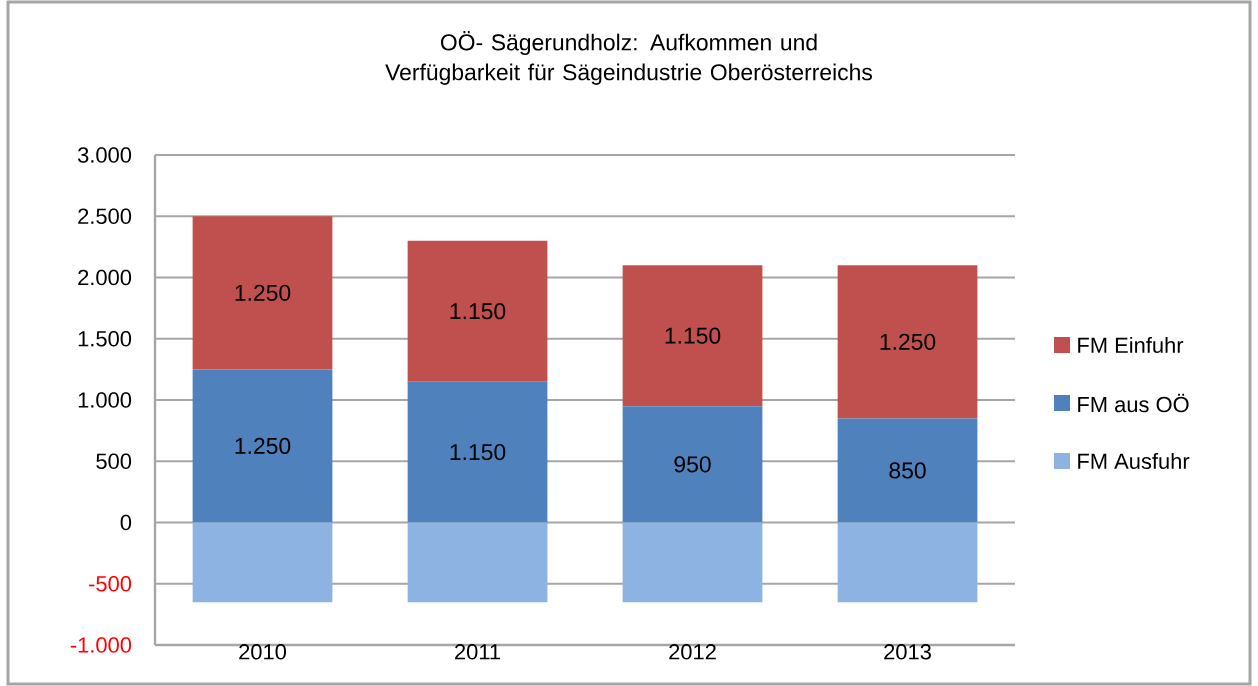  Describe the element at coordinates (105, 277) in the screenshot. I see `y-tick-label: 2.000` at that location.